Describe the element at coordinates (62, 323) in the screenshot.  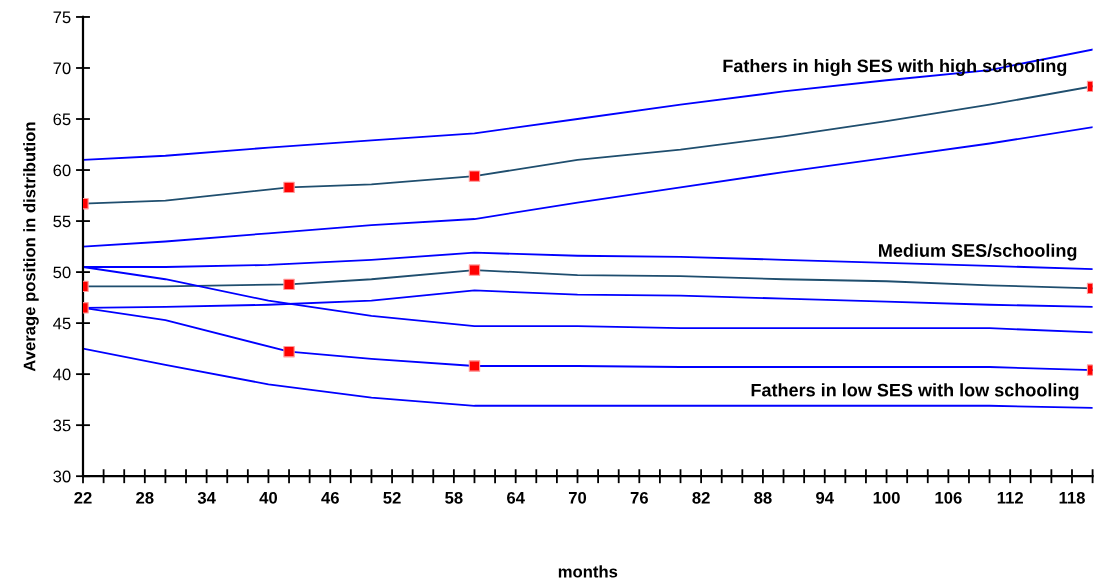
I see `y-tick-label: 45` at that location.